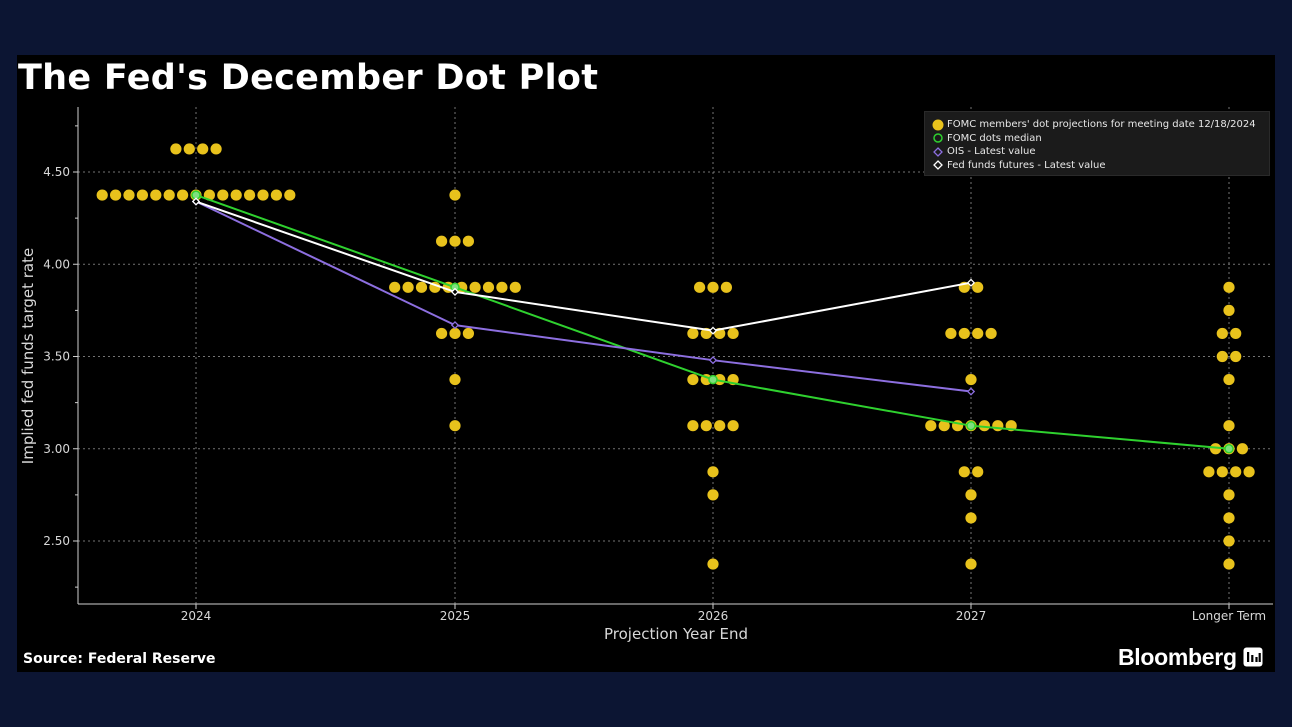  I want to click on futures-icon, so click(938, 165).